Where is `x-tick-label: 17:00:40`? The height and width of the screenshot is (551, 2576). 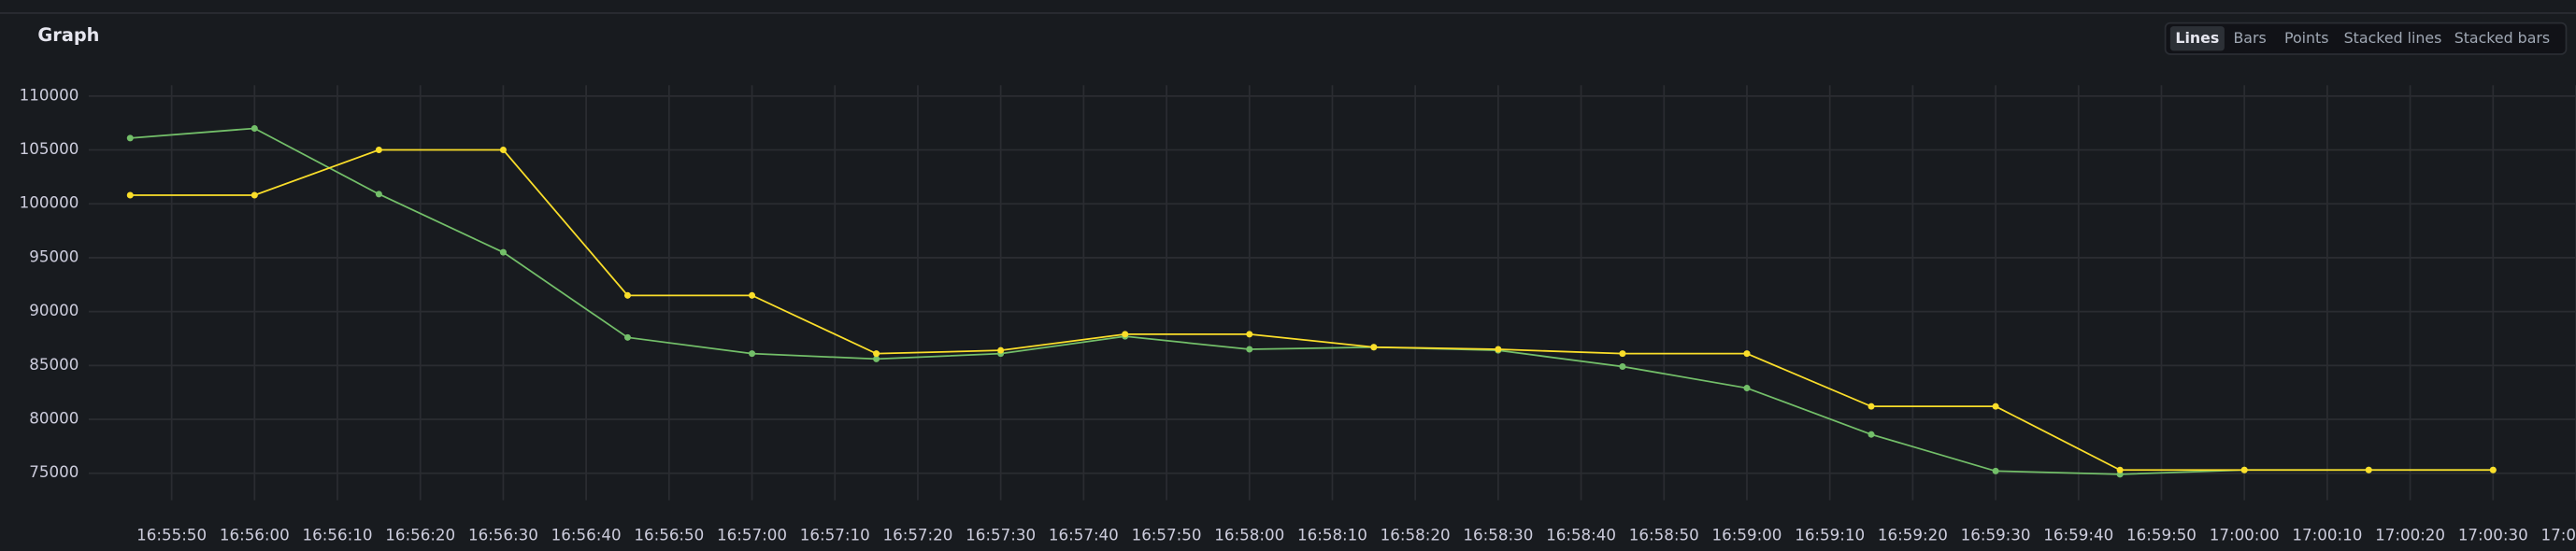 x-tick-label: 17:00:40 is located at coordinates (2558, 535).